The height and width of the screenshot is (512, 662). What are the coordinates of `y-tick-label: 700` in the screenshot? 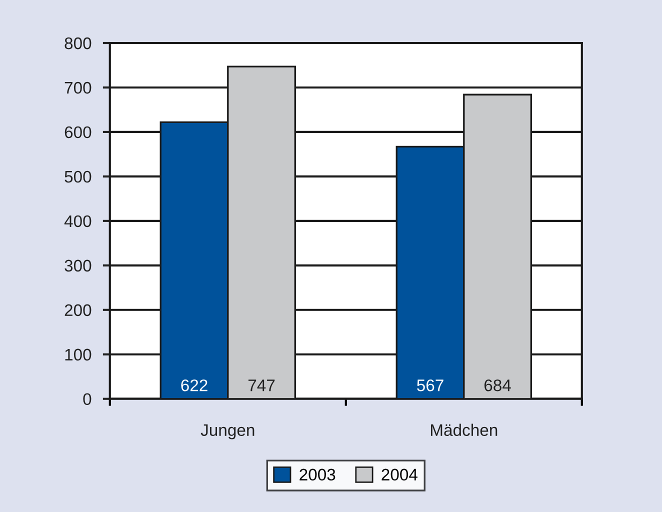 It's located at (78, 88).